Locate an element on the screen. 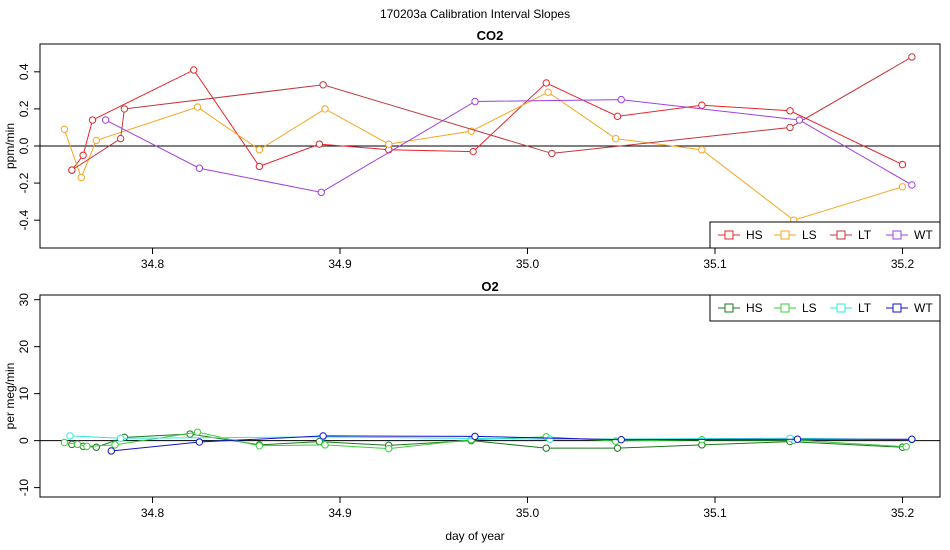  legend: HS LS LT WT is located at coordinates (825, 235).